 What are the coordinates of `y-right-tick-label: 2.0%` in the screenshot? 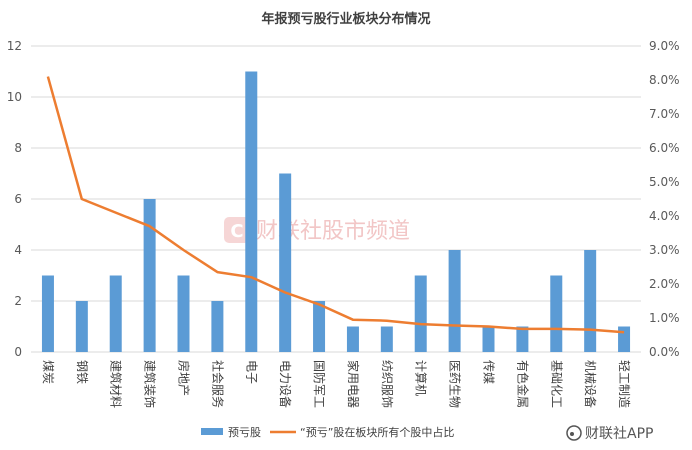 It's located at (664, 284).